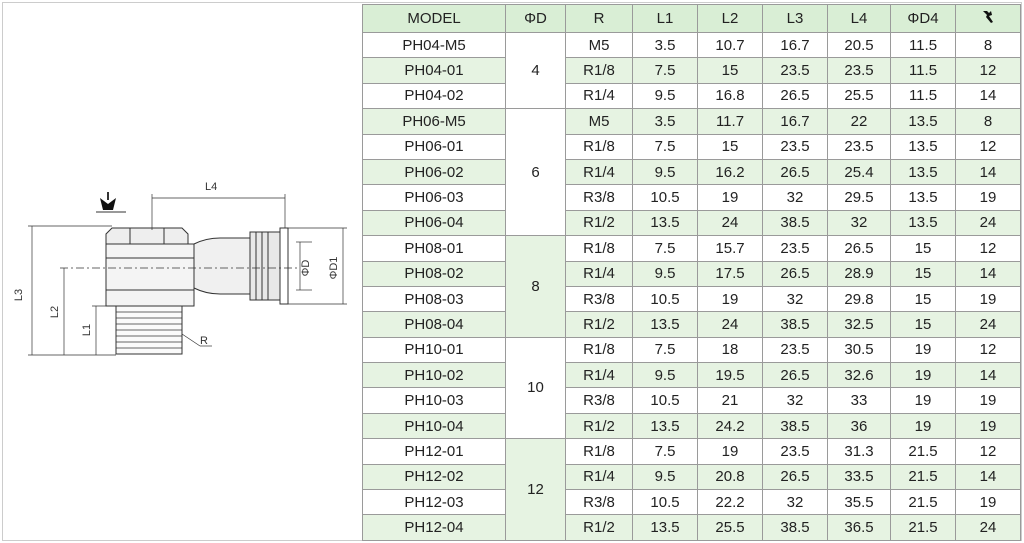 This screenshot has width=1024, height=543. I want to click on value-cell: 11.5, so click(923, 96).